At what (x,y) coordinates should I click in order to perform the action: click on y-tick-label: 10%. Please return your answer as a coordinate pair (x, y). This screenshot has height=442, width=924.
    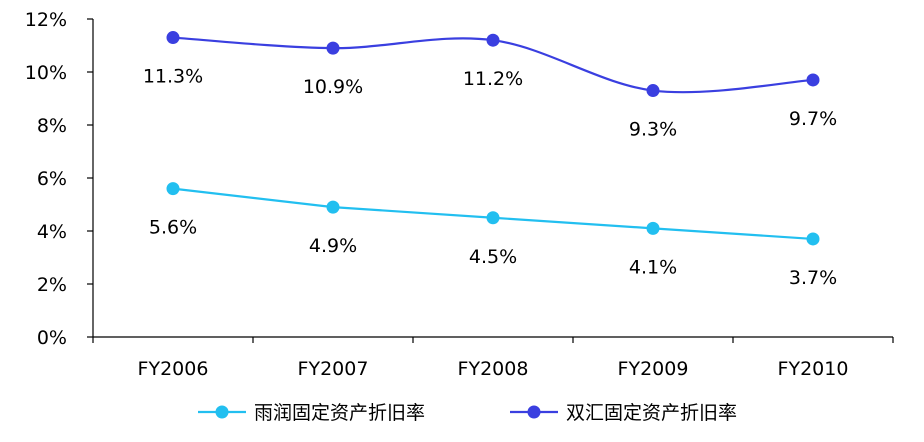
    Looking at the image, I should click on (46, 73).